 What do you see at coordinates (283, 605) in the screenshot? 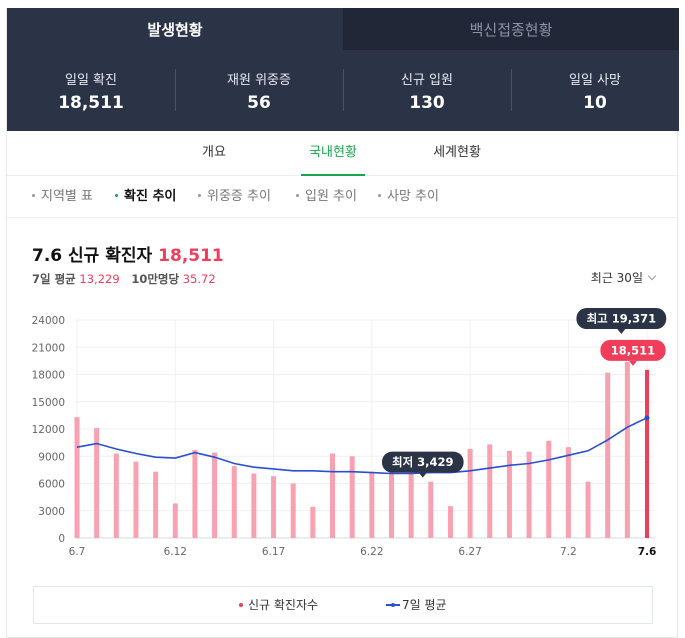
I see `legend-label: 신규 확진자수` at bounding box center [283, 605].